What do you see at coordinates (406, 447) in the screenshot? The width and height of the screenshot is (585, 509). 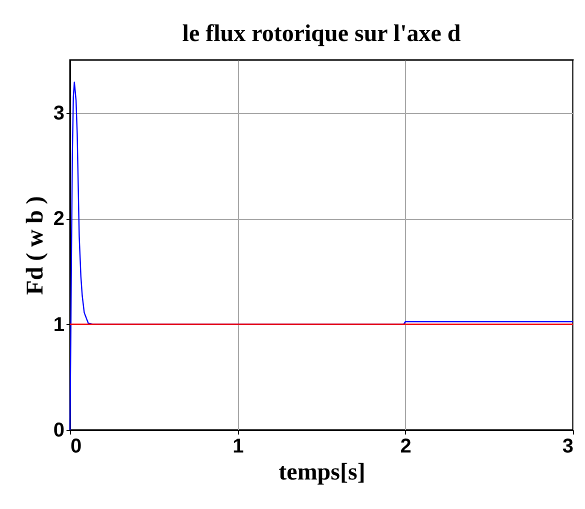 I see `x-tick-label: 2` at bounding box center [406, 447].